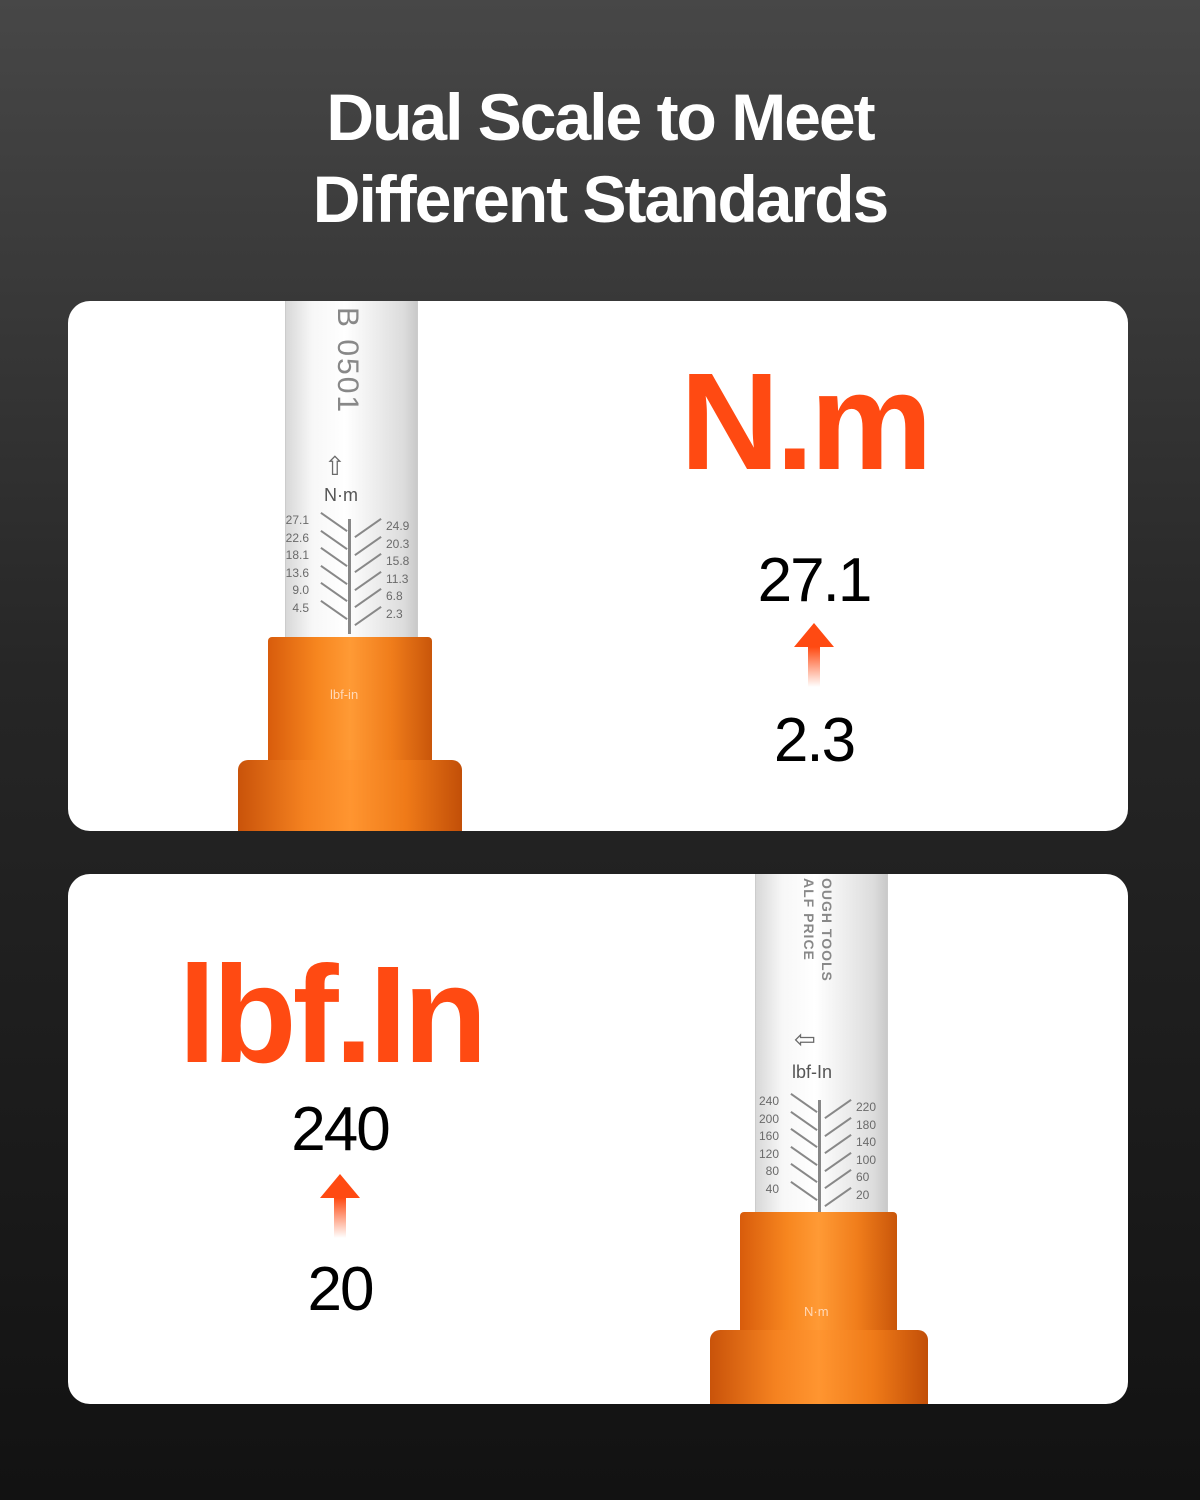 The image size is (1200, 1500). What do you see at coordinates (340, 1129) in the screenshot?
I see `max-value: 240` at bounding box center [340, 1129].